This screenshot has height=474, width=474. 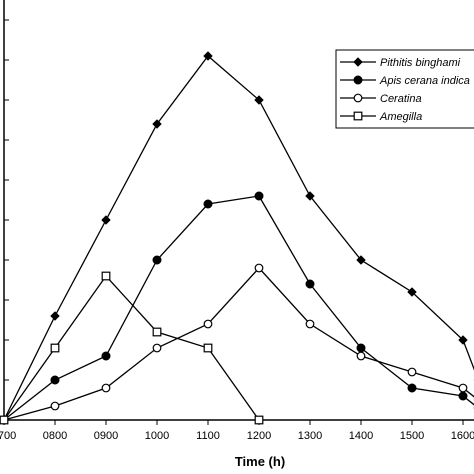 I want to click on legend-label: Apis cerana indica, so click(x=424, y=81).